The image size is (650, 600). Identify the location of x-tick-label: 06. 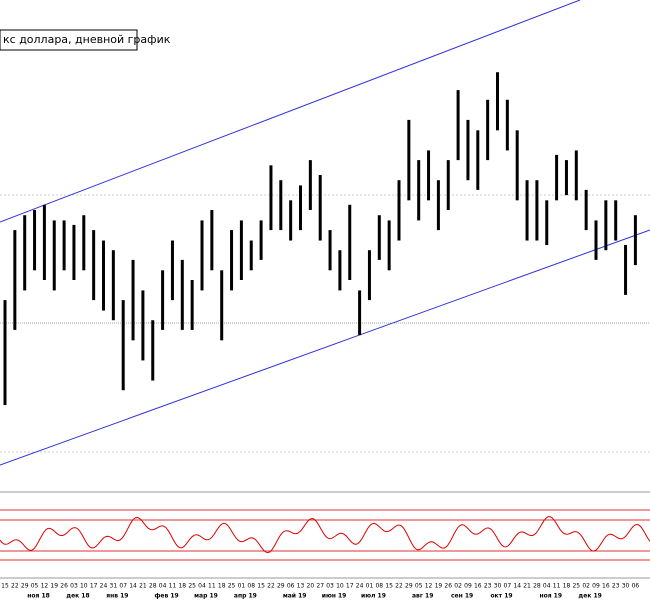
(291, 586).